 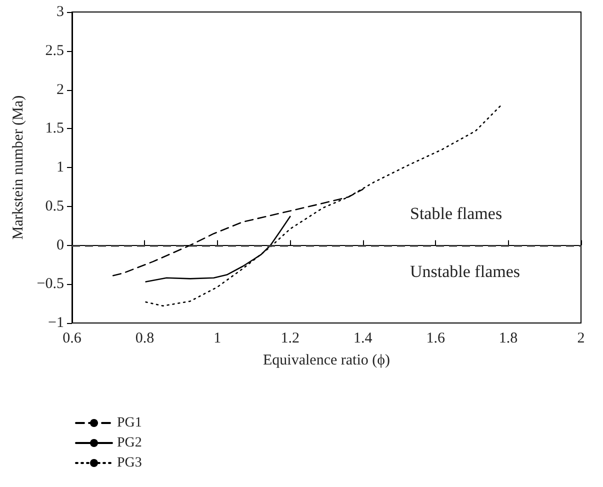 I want to click on legend-label: PG1, so click(x=129, y=423).